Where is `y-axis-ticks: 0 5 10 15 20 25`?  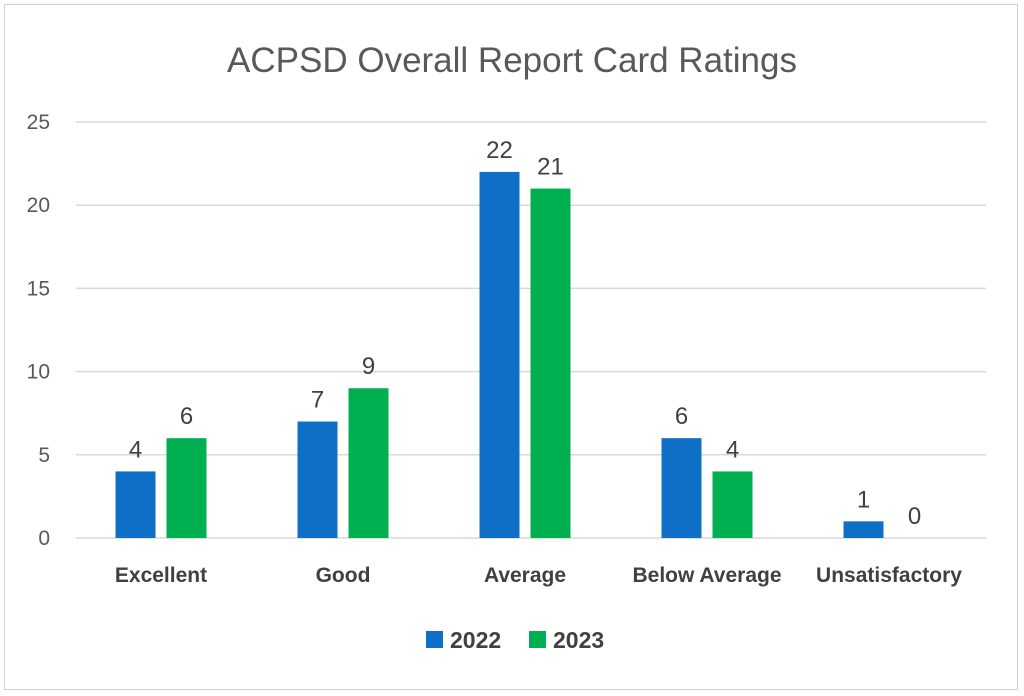 y-axis-ticks: 0 5 10 15 20 25 is located at coordinates (38, 330).